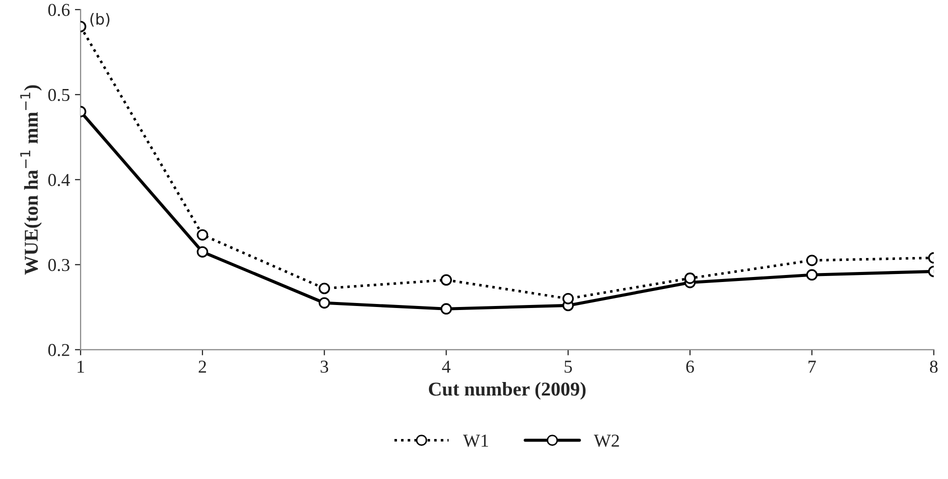 The image size is (948, 479). Describe the element at coordinates (202, 366) in the screenshot. I see `x-tick-label: 2` at that location.